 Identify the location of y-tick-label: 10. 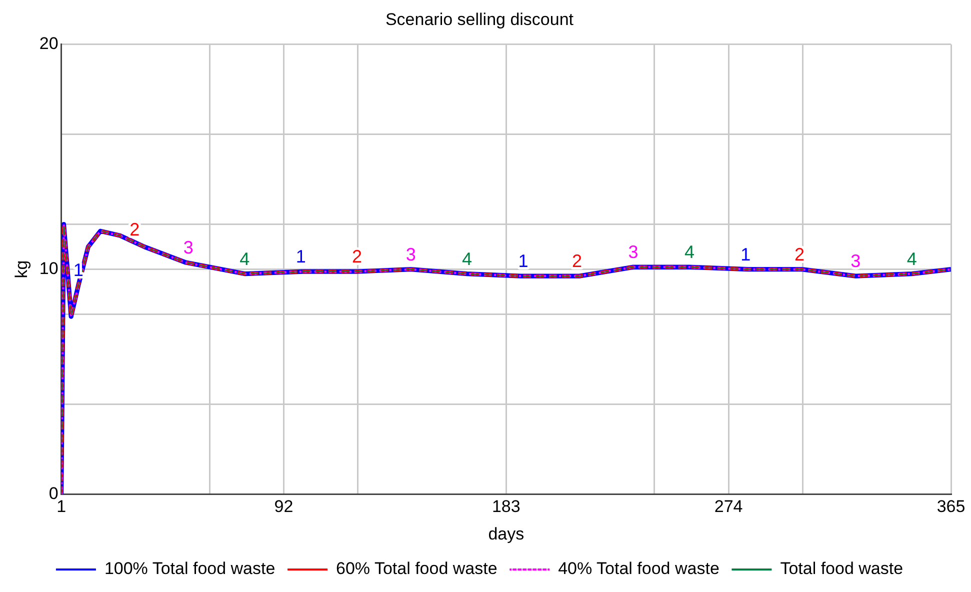
(48, 268).